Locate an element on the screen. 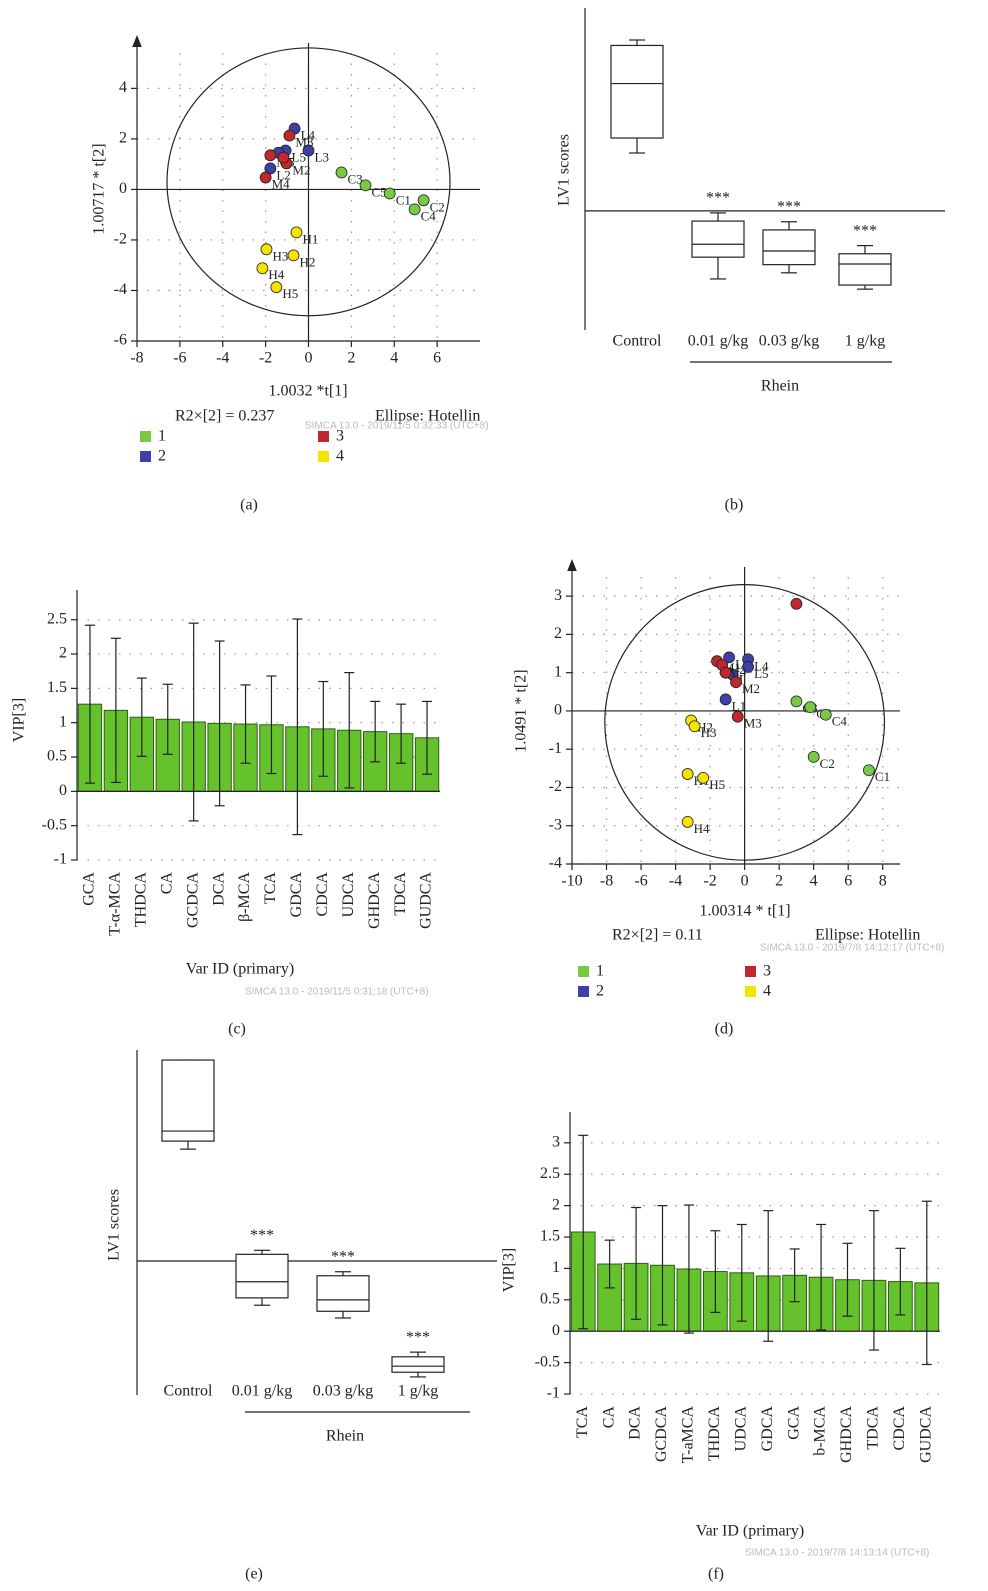 The height and width of the screenshot is (1591, 988). legend-label: 1 is located at coordinates (162, 436).